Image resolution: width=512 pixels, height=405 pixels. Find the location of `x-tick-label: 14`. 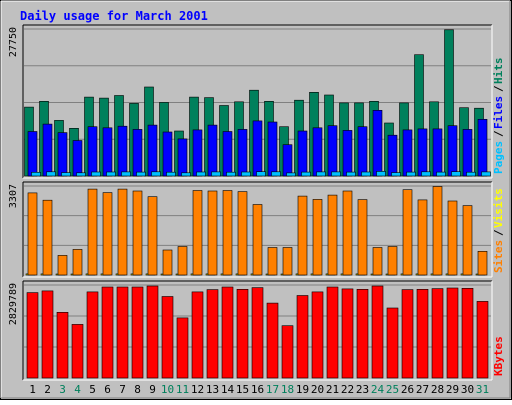

x-tick-label: 14 is located at coordinates (228, 389).